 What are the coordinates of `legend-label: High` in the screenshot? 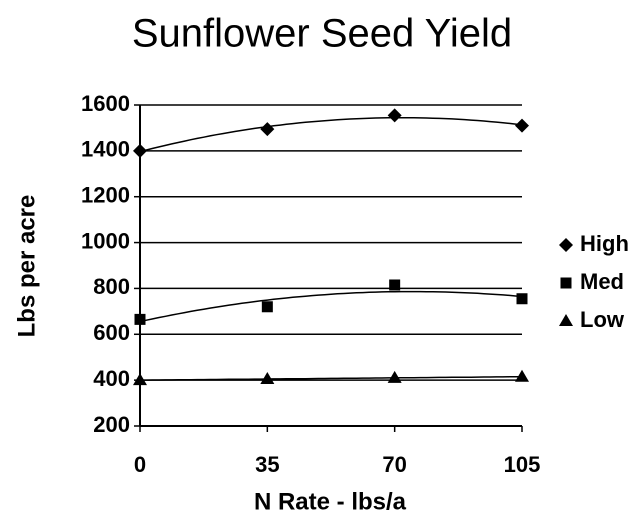 It's located at (604, 243).